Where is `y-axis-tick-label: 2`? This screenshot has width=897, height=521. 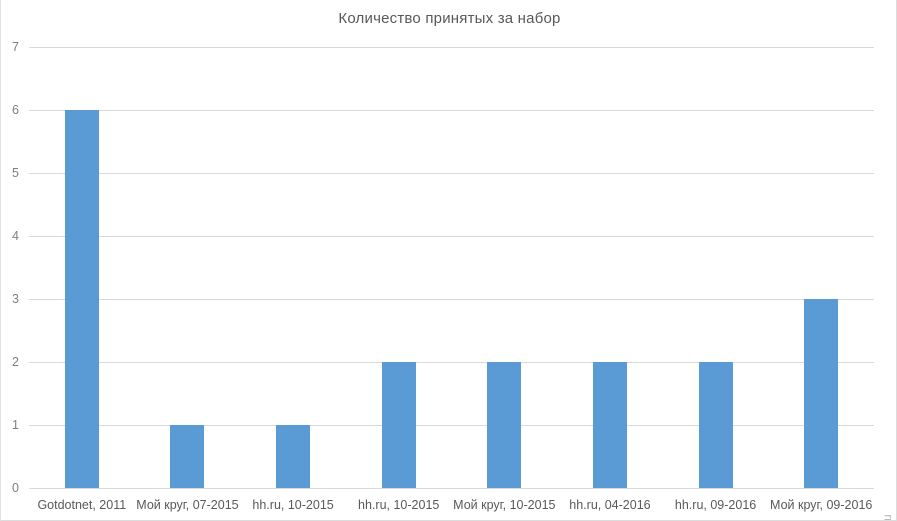 y-axis-tick-label: 2 is located at coordinates (15, 362).